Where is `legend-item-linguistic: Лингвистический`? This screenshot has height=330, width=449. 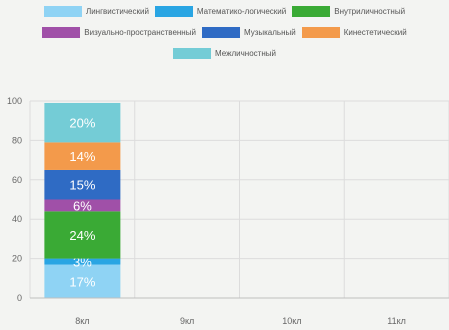 legend-item-linguistic: Лингвистический is located at coordinates (96, 11).